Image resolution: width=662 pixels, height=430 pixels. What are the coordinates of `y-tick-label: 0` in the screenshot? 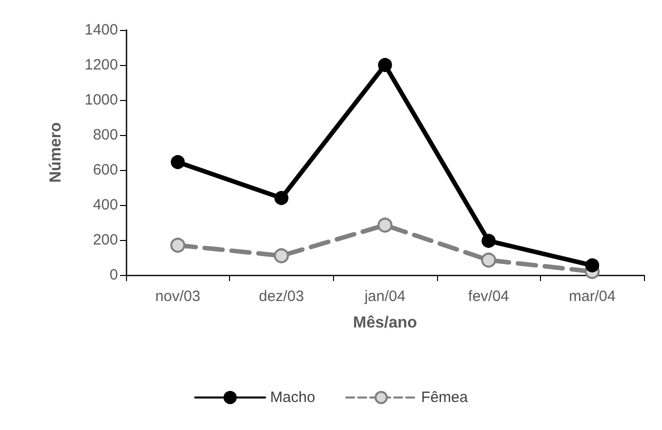 It's located at (114, 275).